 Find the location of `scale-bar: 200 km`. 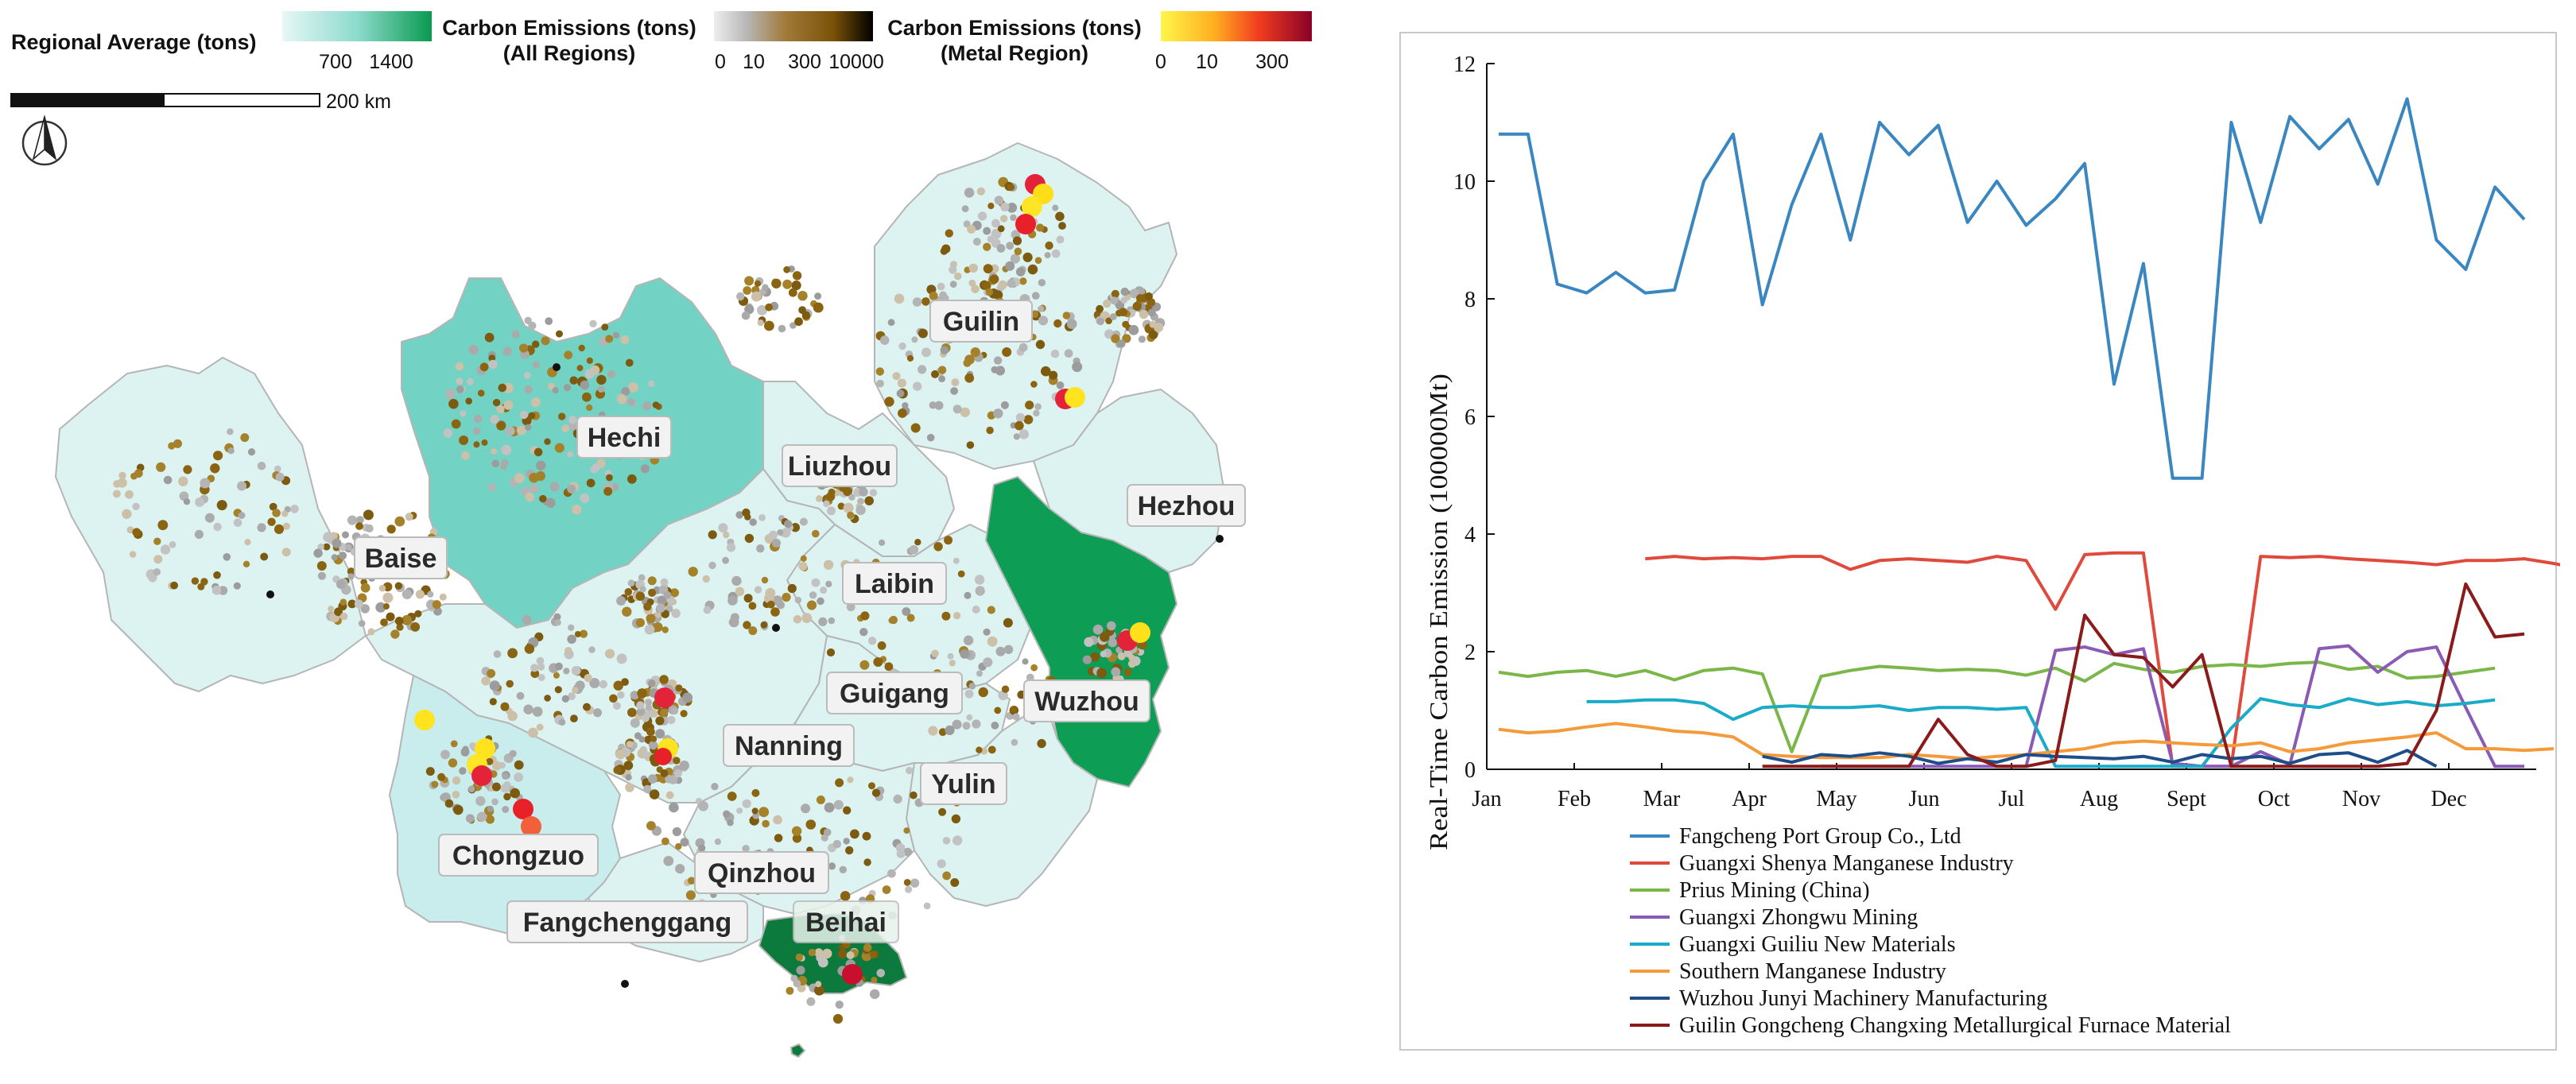

scale-bar: 200 km is located at coordinates (201, 102).